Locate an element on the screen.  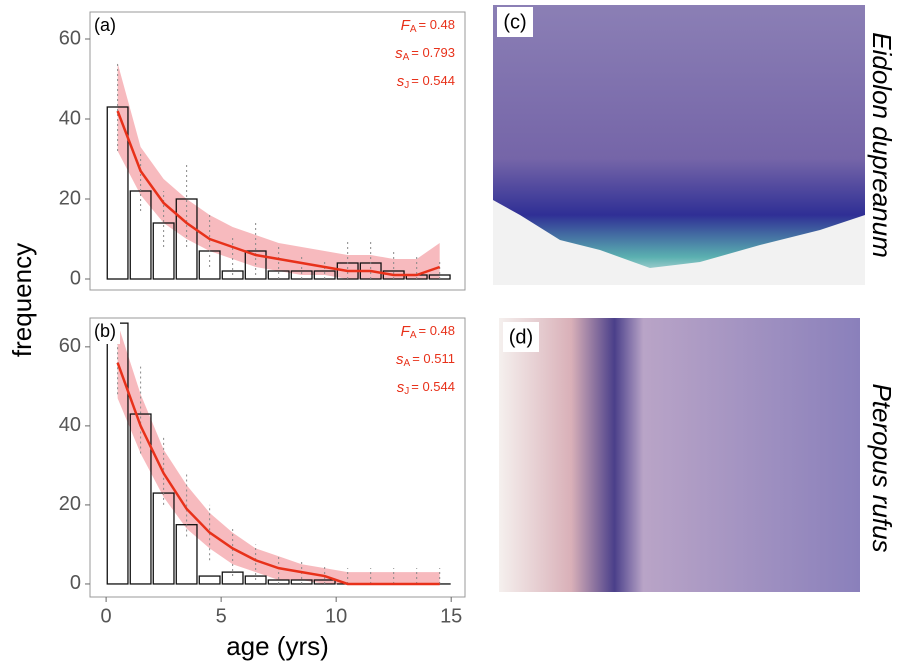
x-tick-label: 10 is located at coordinates (336, 616).